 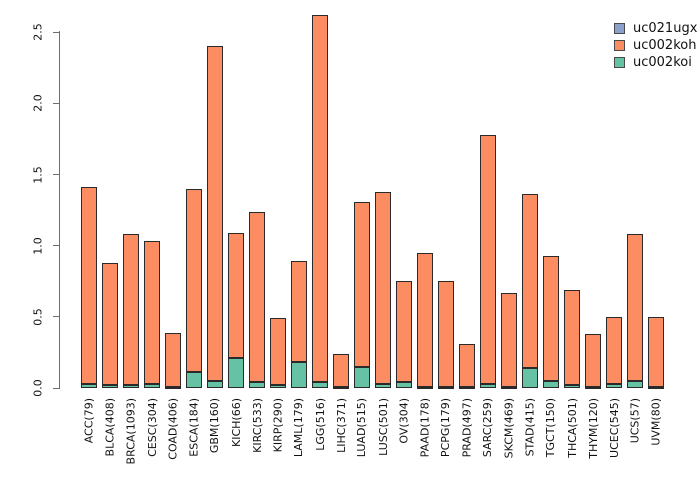 What do you see at coordinates (152, 427) in the screenshot?
I see `x-tick-label: CESC(304)` at bounding box center [152, 427].